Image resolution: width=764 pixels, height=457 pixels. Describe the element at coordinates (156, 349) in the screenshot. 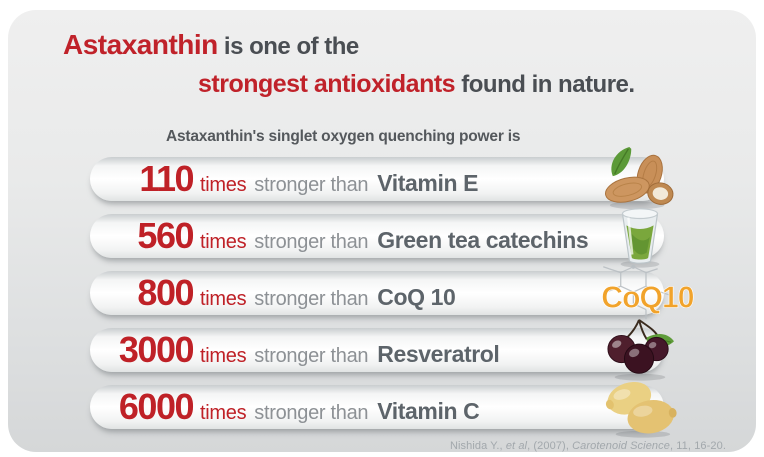

I see `multiplier-value: 3000` at that location.